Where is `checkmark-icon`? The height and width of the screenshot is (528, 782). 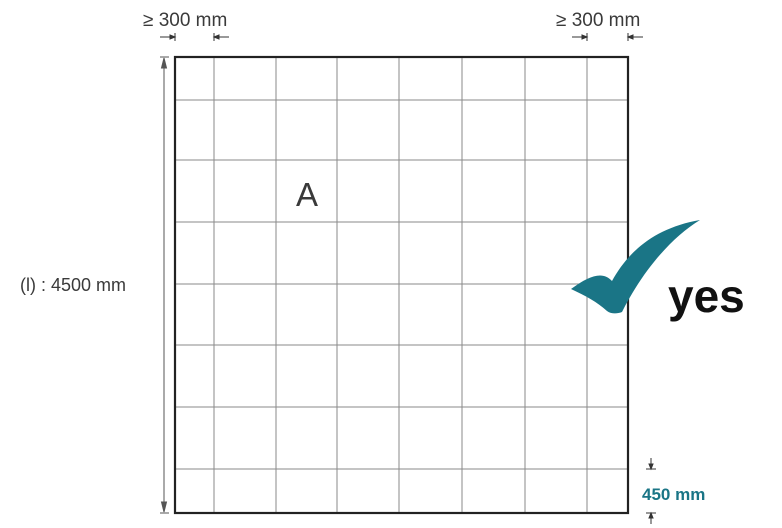 checkmark-icon is located at coordinates (635, 267).